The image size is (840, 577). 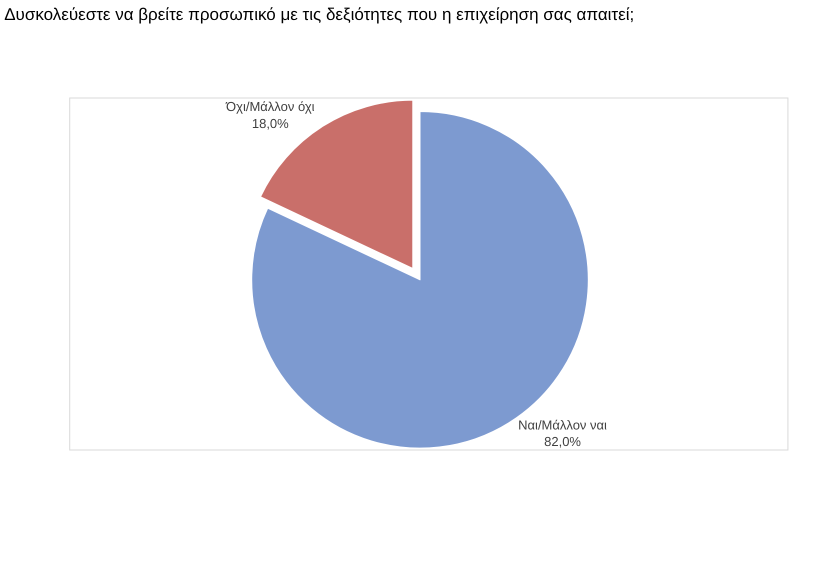 I want to click on chart-title: Δυσκολεύεστε να βρείτε προσωπικό με τις δεξιότητες που η επιχείρηση σας απαιτεί;, so click(x=319, y=14).